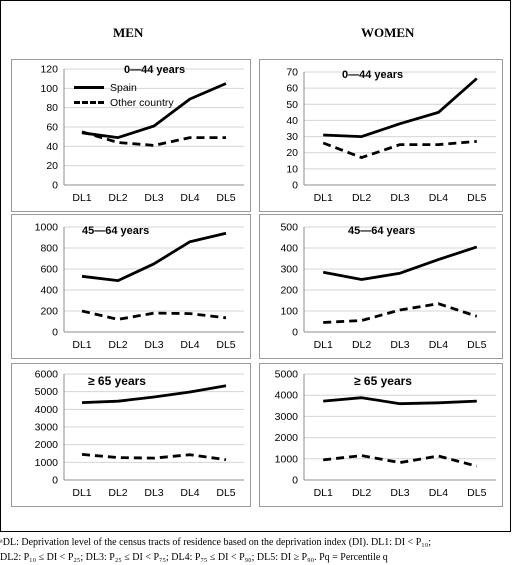 The image size is (513, 565). Describe the element at coordinates (289, 270) in the screenshot. I see `y-tick-label: 300` at that location.